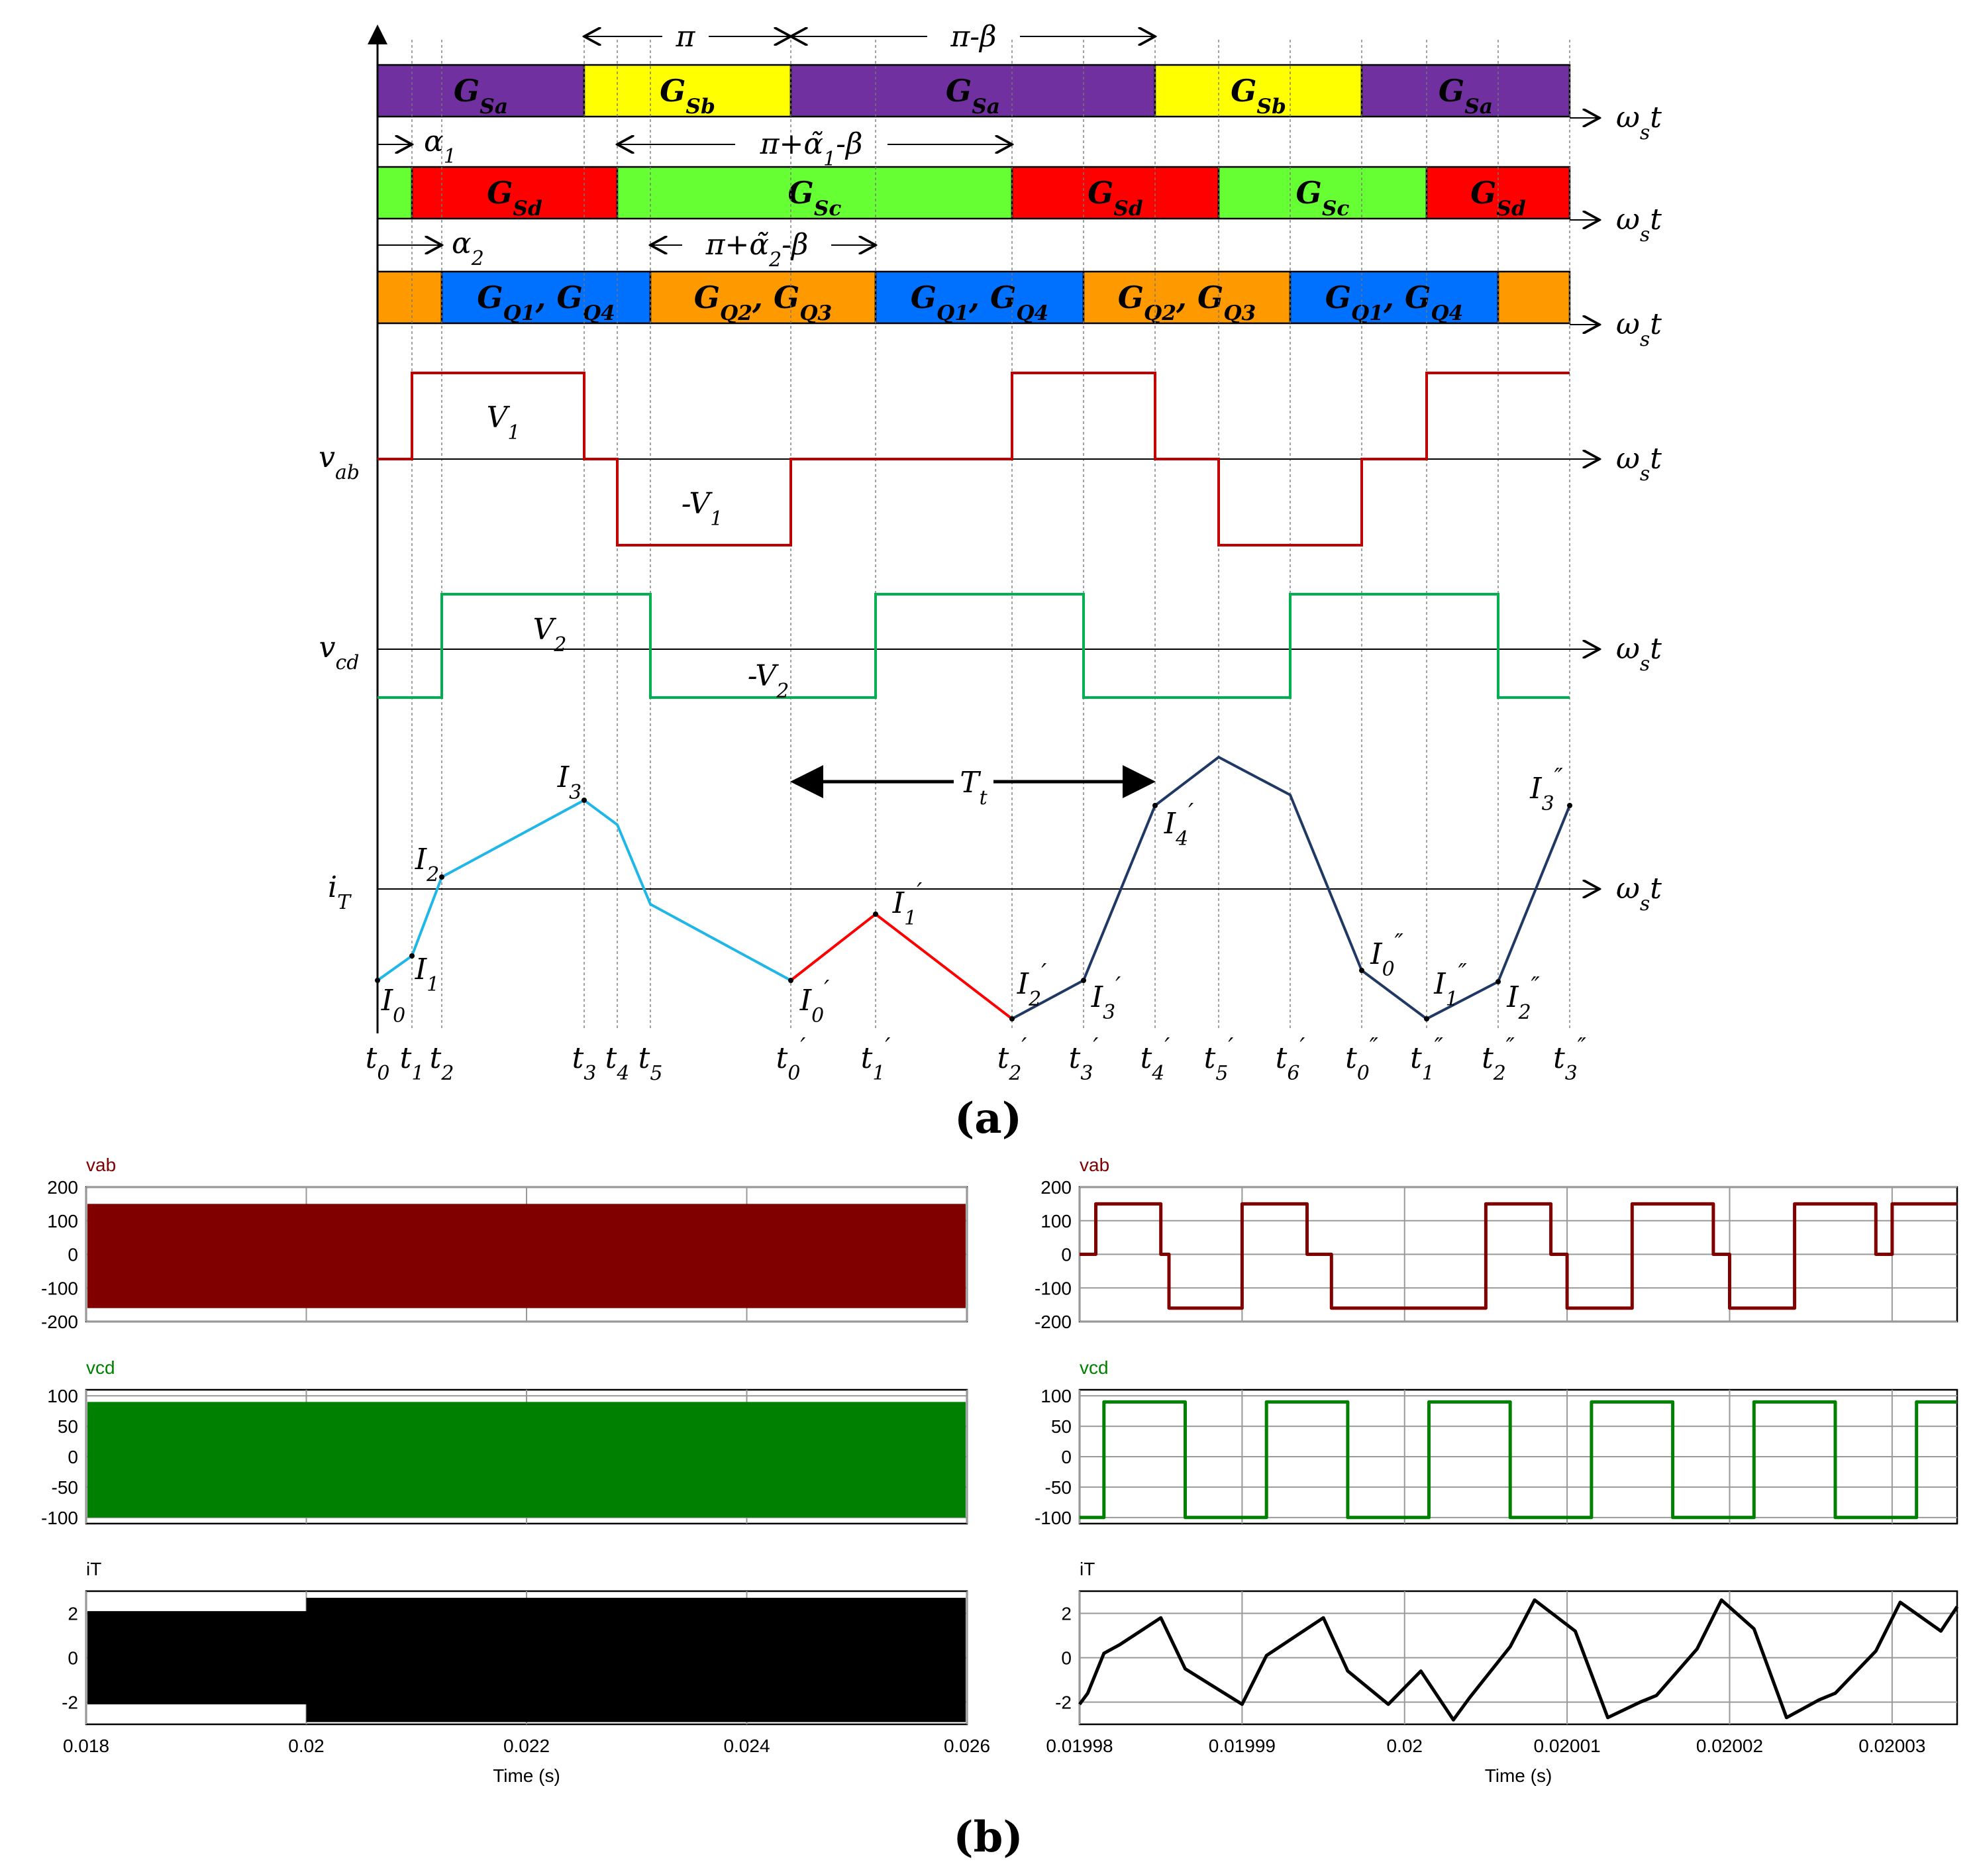  Describe the element at coordinates (1043, 973) in the screenshot. I see `point-label-6-prime: ′` at that location.